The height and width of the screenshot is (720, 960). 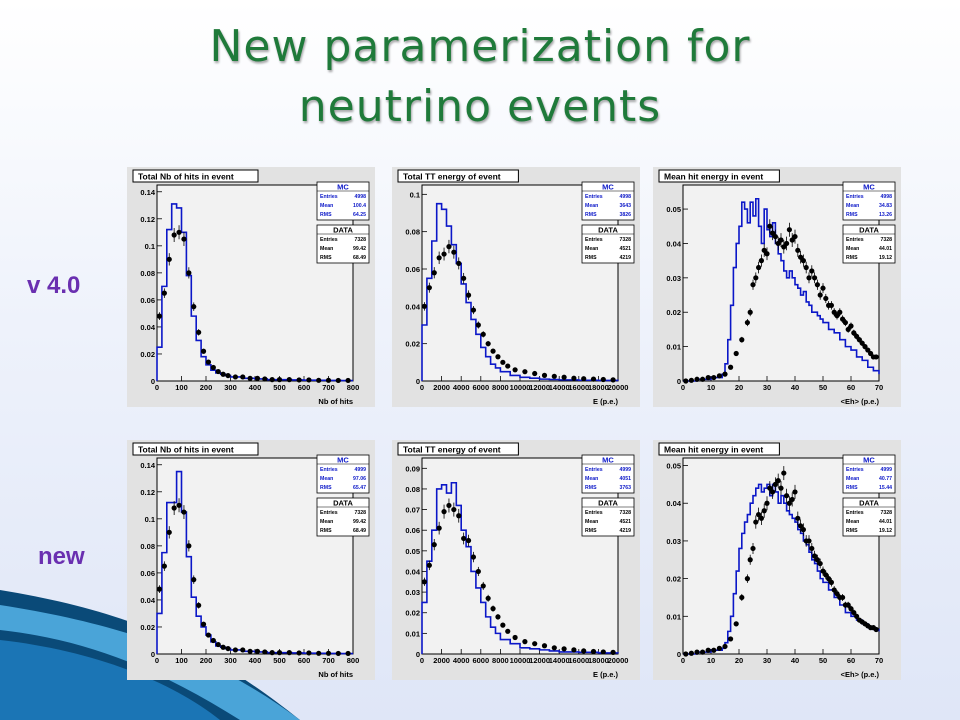 I want to click on stats-value: 4219, so click(x=625, y=531).